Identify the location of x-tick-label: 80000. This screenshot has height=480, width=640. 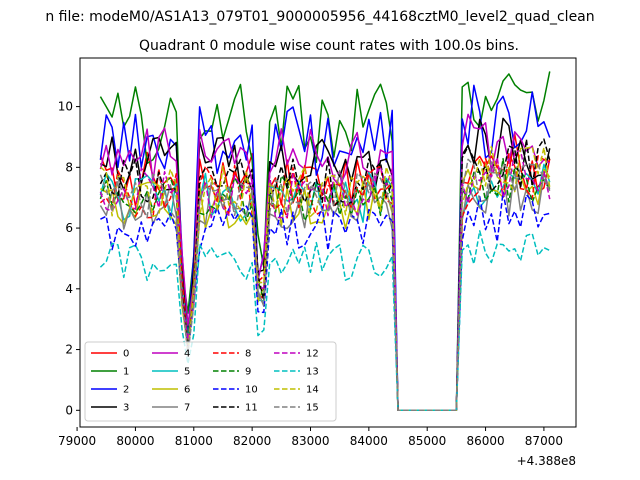
(135, 441).